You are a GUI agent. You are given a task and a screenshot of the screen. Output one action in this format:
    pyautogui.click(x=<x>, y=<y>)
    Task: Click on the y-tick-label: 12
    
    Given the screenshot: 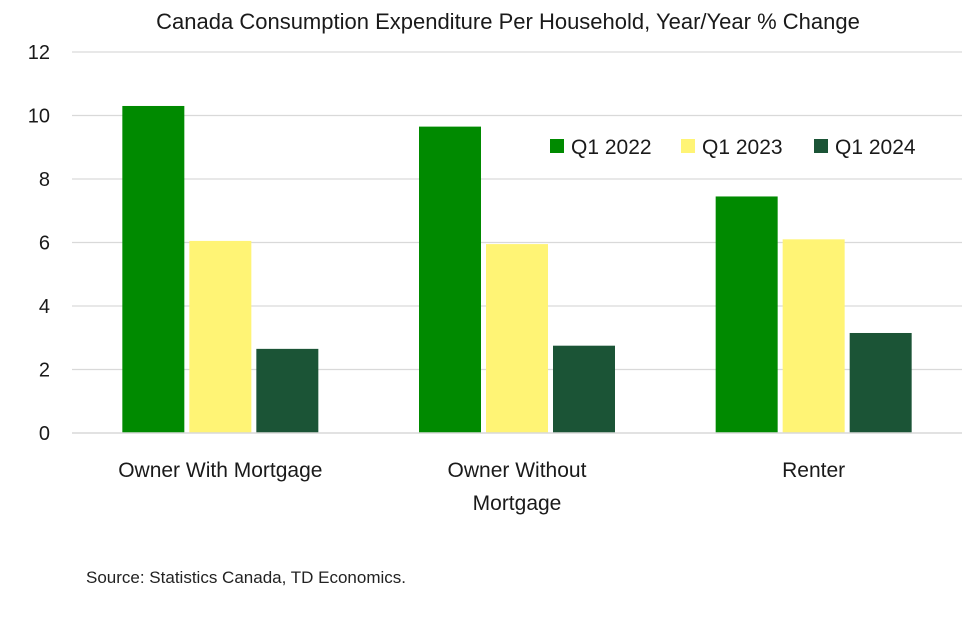 What is the action you would take?
    pyautogui.click(x=39, y=53)
    